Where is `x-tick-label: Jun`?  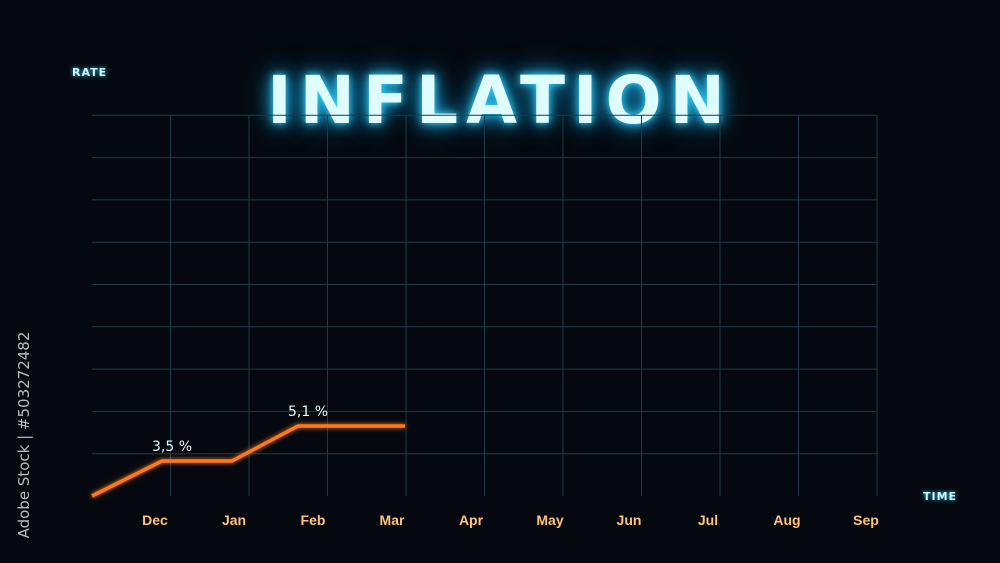
x-tick-label: Jun is located at coordinates (629, 520).